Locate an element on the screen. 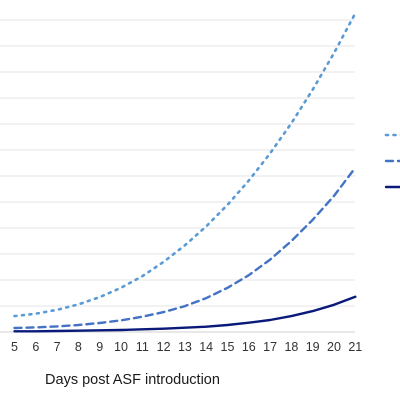 Image resolution: width=400 pixels, height=400 pixels. x-tick-label: 10 is located at coordinates (121, 347).